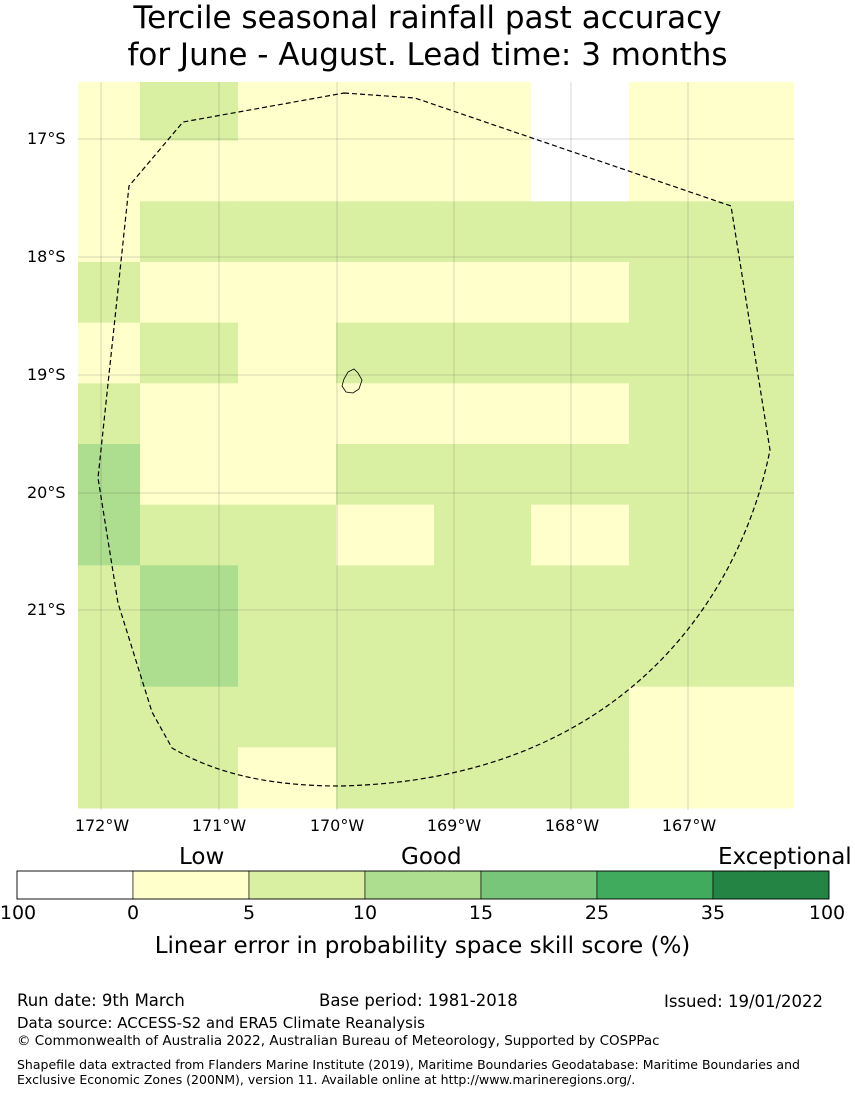 The image size is (855, 1095). What do you see at coordinates (101, 1000) in the screenshot?
I see `run-date: Run date: 9th March` at bounding box center [101, 1000].